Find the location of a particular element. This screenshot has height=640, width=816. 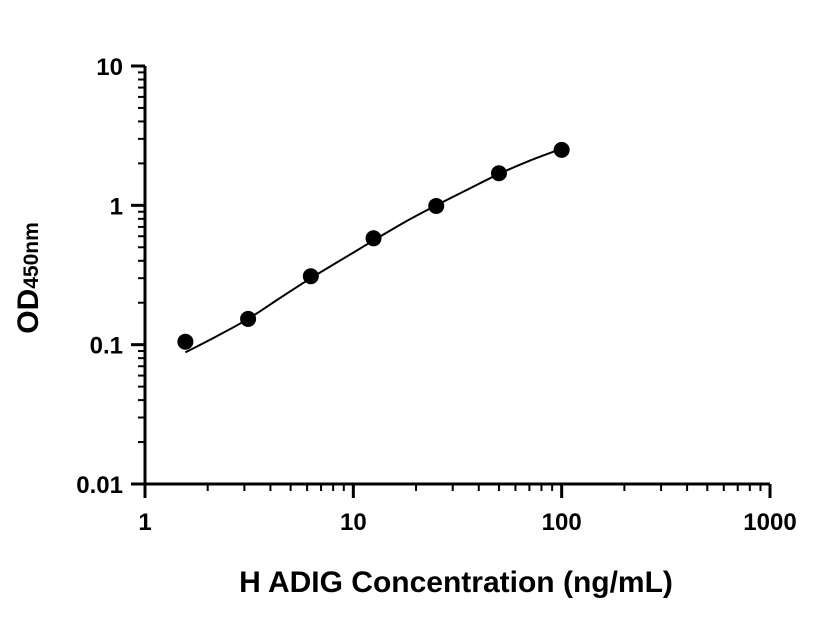

x-tick-label: 1000 is located at coordinates (769, 522).